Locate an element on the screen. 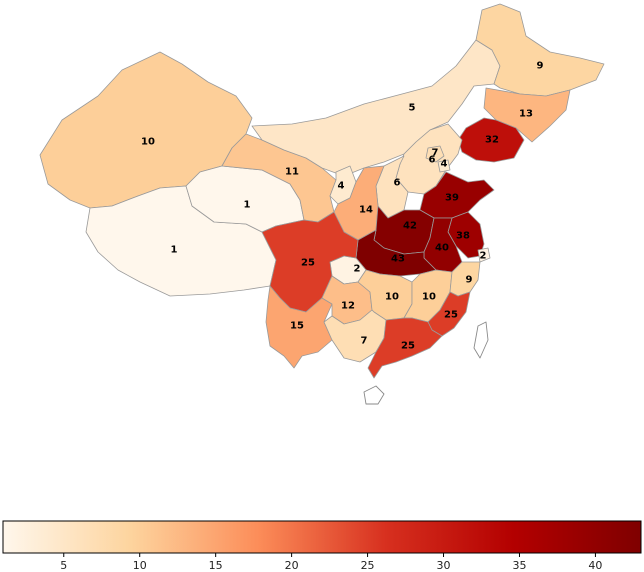 This screenshot has width=644, height=572. region-tianjin is located at coordinates (444, 166).